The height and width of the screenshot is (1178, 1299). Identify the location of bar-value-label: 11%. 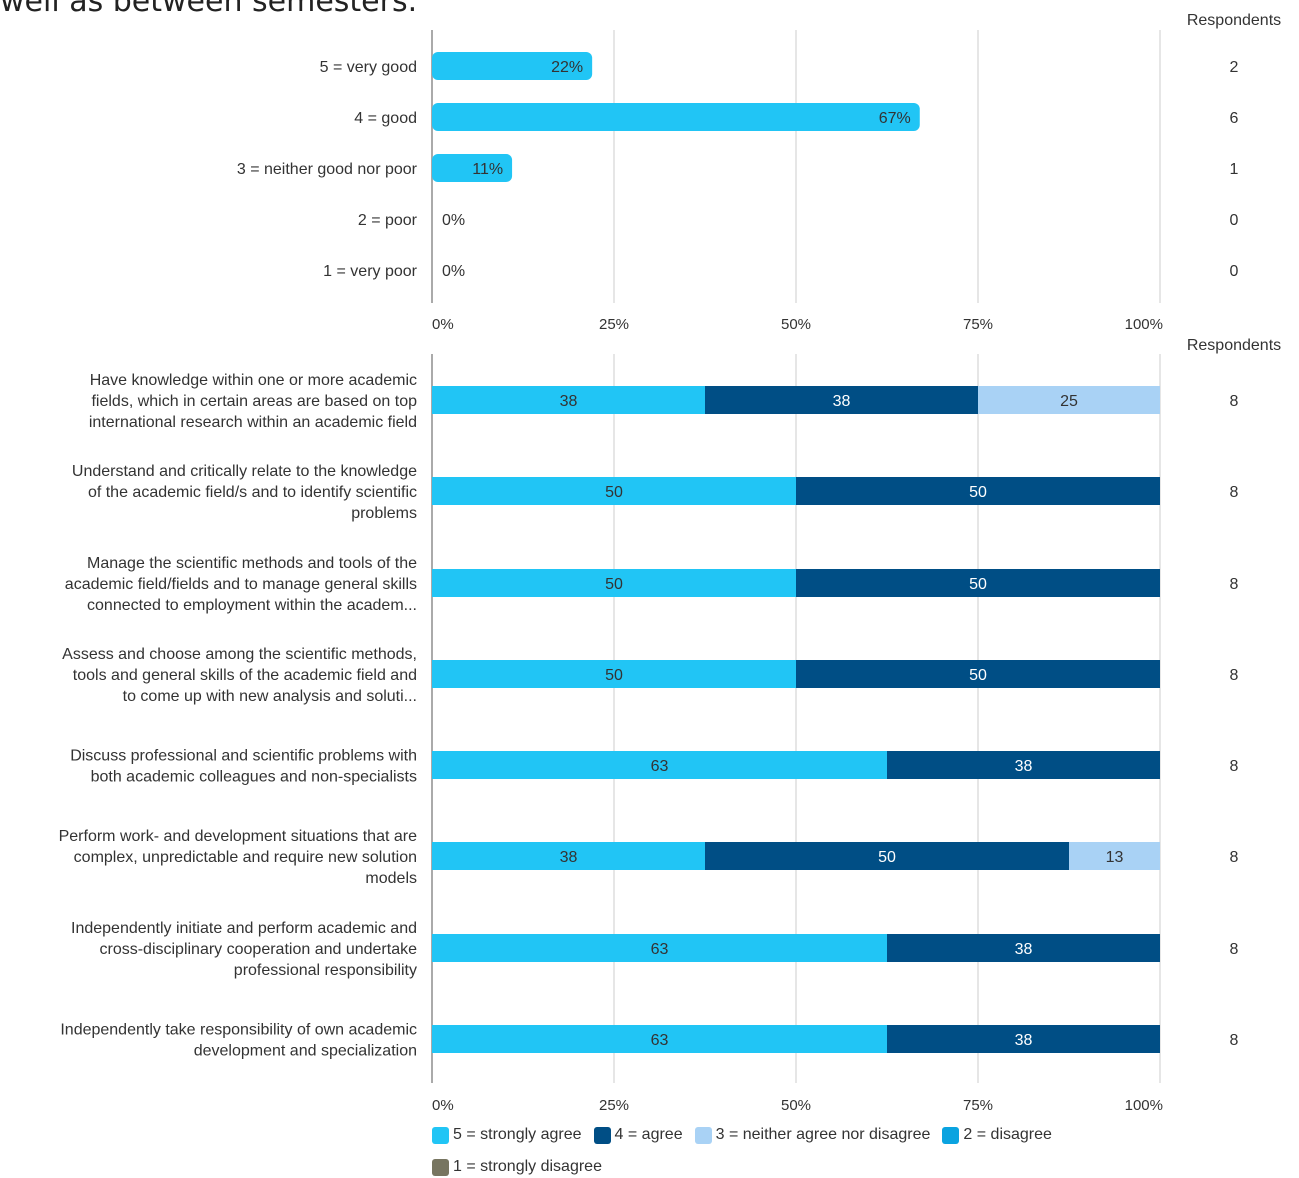
(487, 169).